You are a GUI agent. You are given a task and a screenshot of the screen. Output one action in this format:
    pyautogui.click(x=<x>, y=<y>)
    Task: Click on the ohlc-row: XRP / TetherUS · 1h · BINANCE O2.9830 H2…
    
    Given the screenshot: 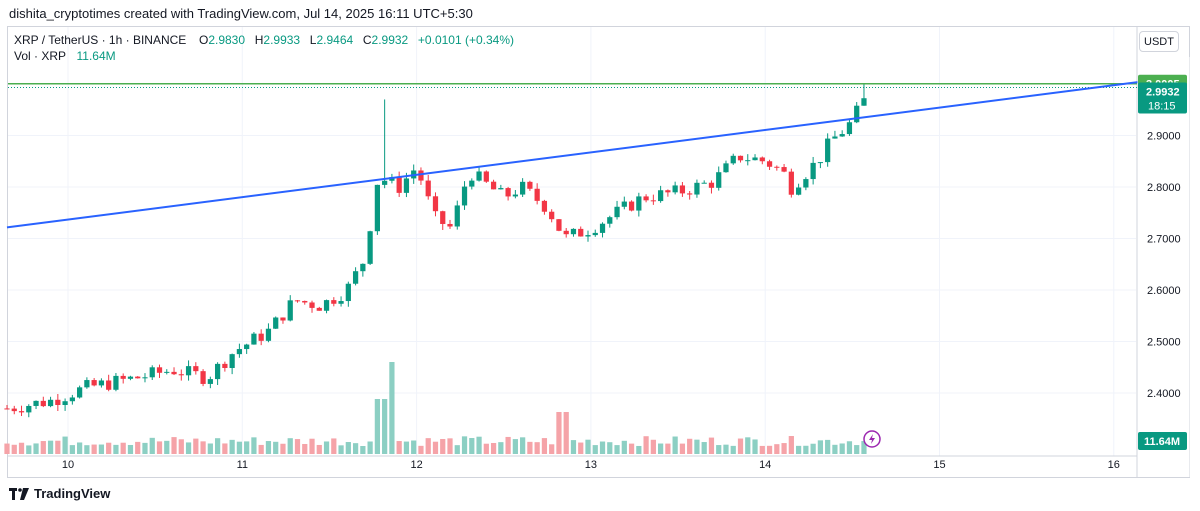 What is the action you would take?
    pyautogui.click(x=264, y=40)
    